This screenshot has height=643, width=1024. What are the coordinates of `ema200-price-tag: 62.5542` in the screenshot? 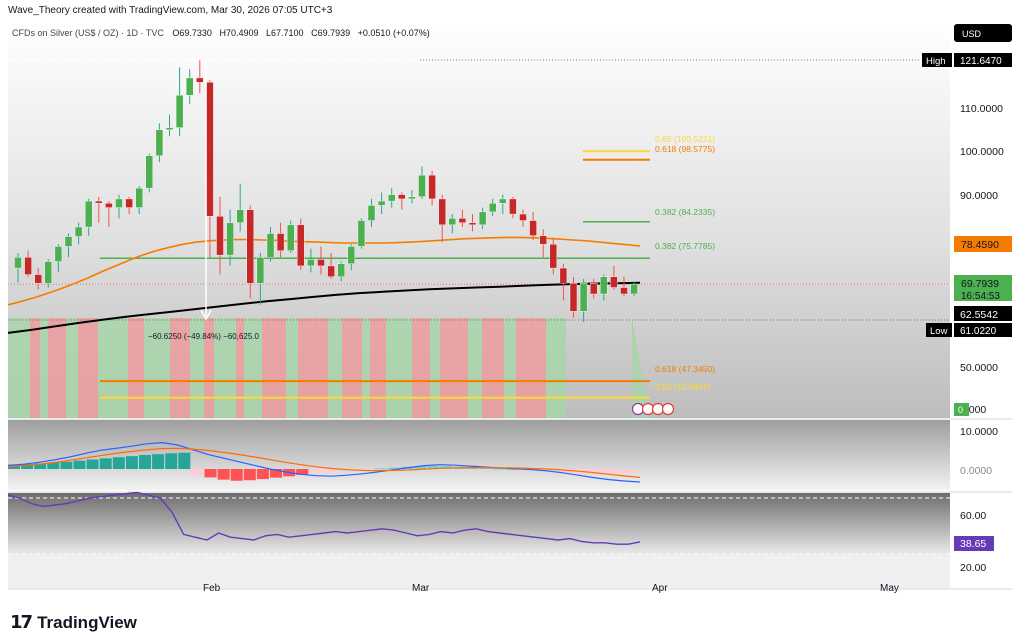 It's located at (983, 313).